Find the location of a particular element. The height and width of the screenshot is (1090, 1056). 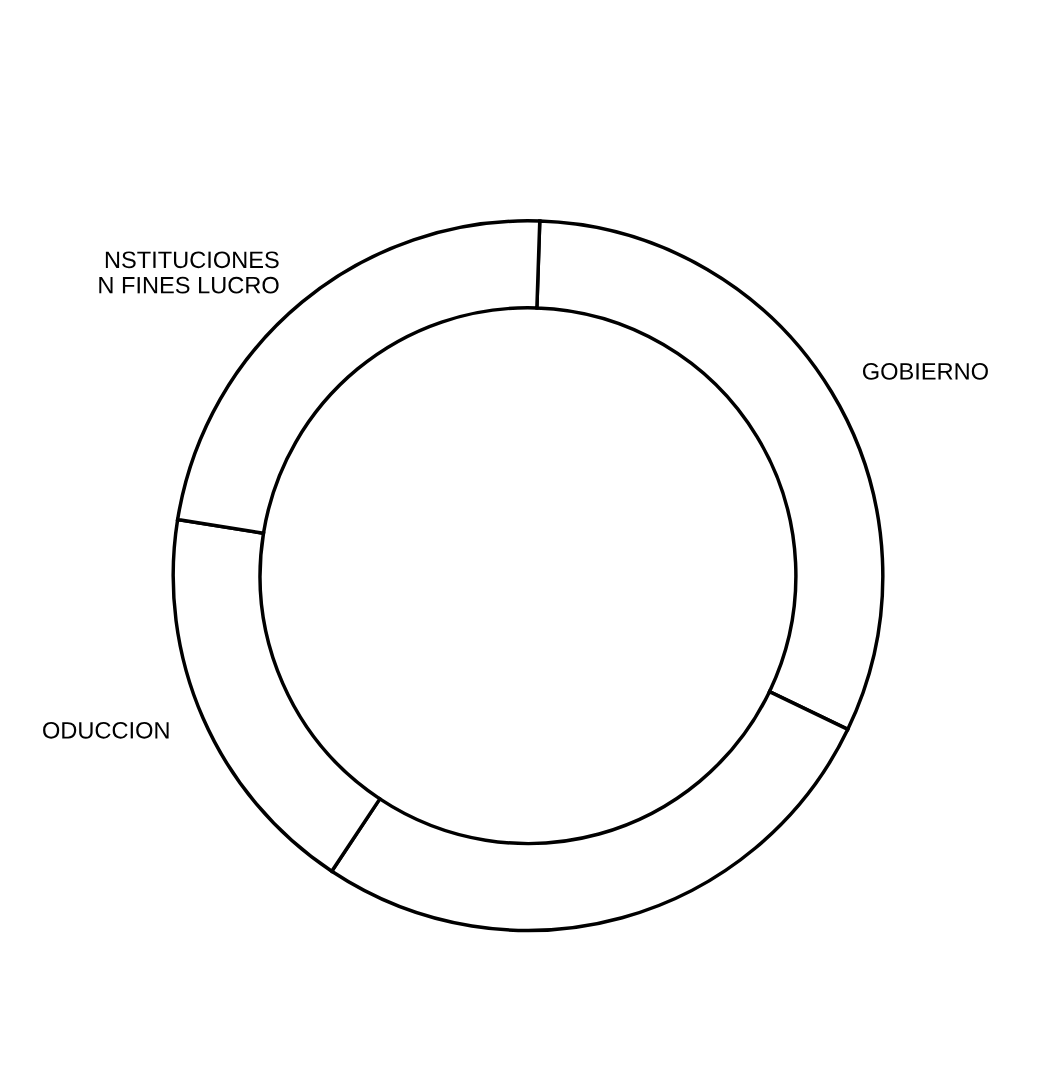

slice-label: ODUCCION is located at coordinates (106, 730).